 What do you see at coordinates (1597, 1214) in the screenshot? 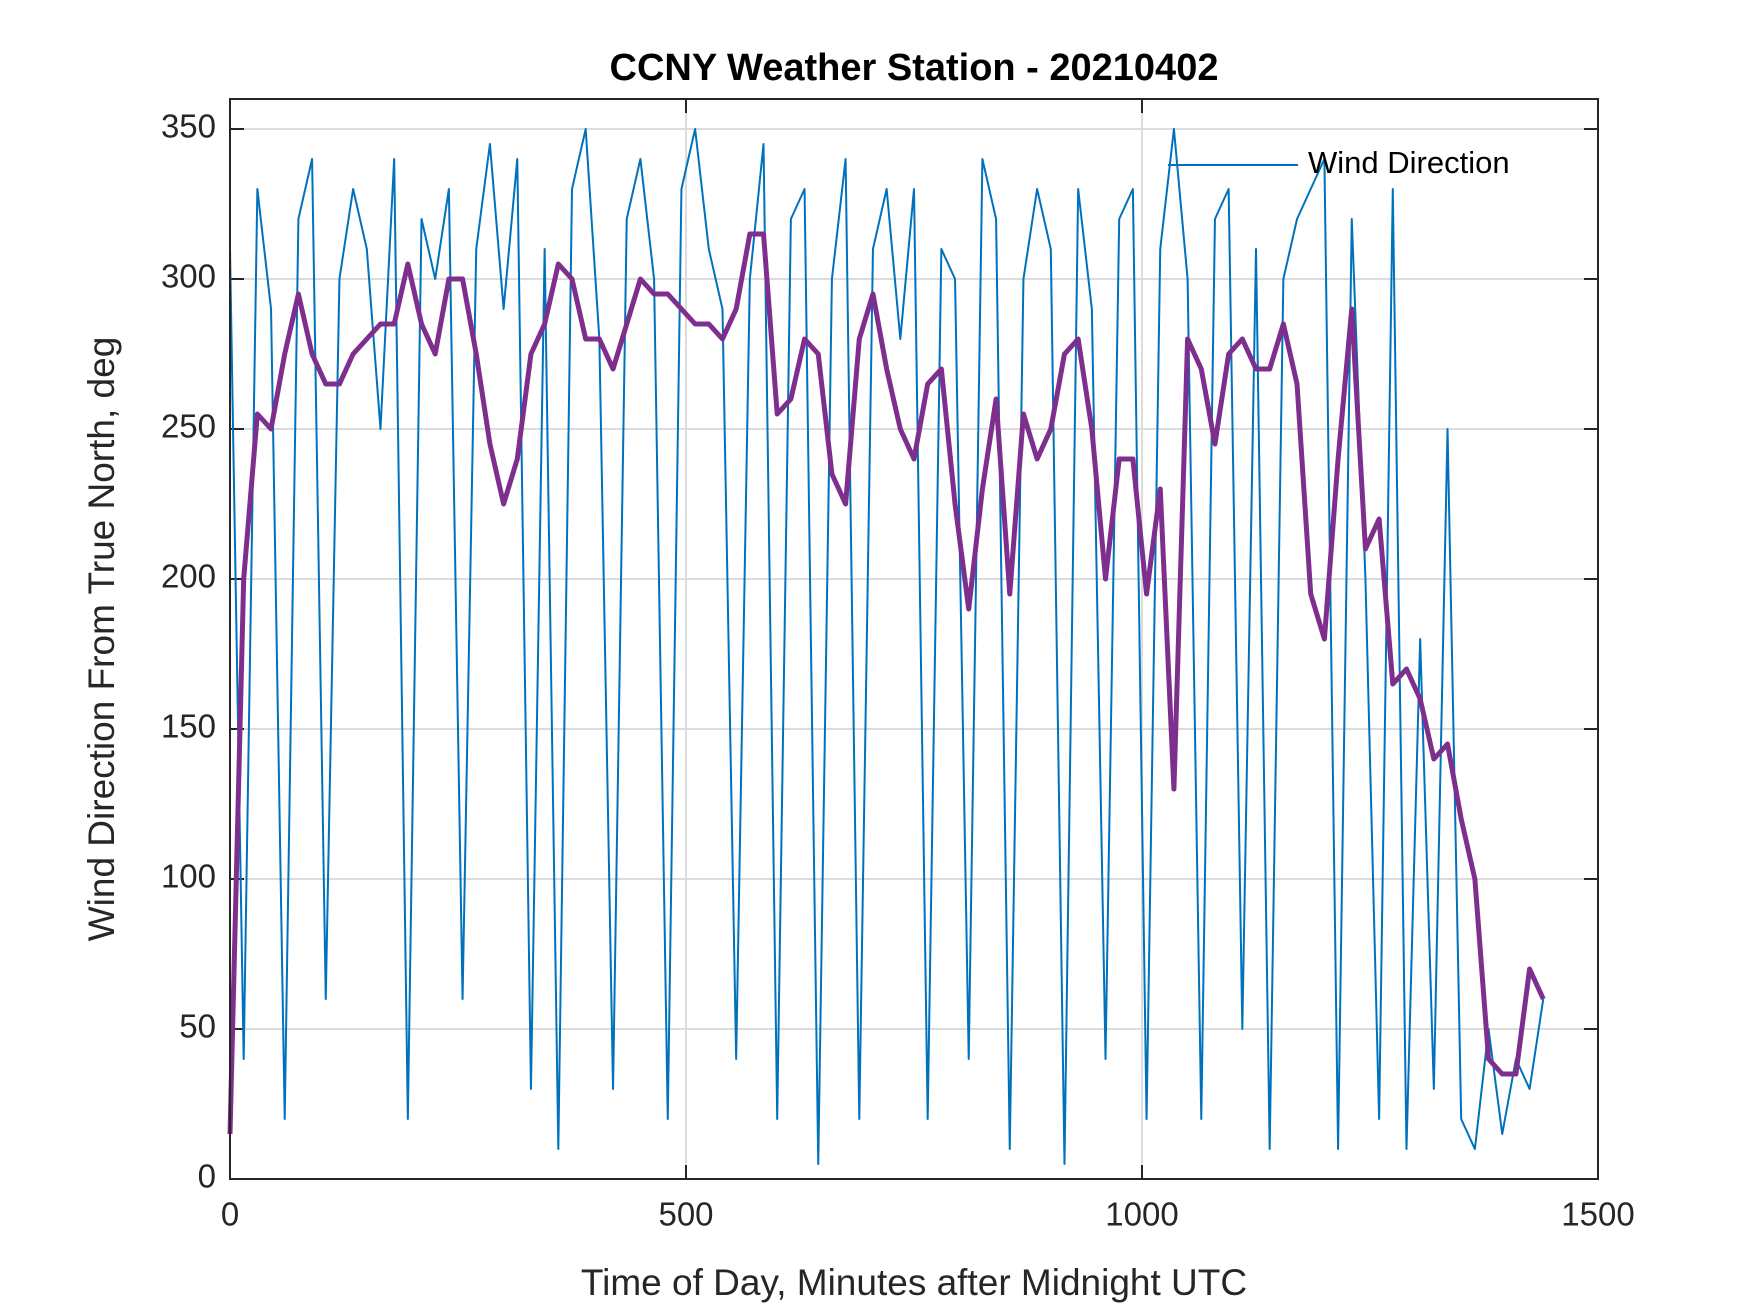
I see `x-tick-label: 1500` at bounding box center [1597, 1214].